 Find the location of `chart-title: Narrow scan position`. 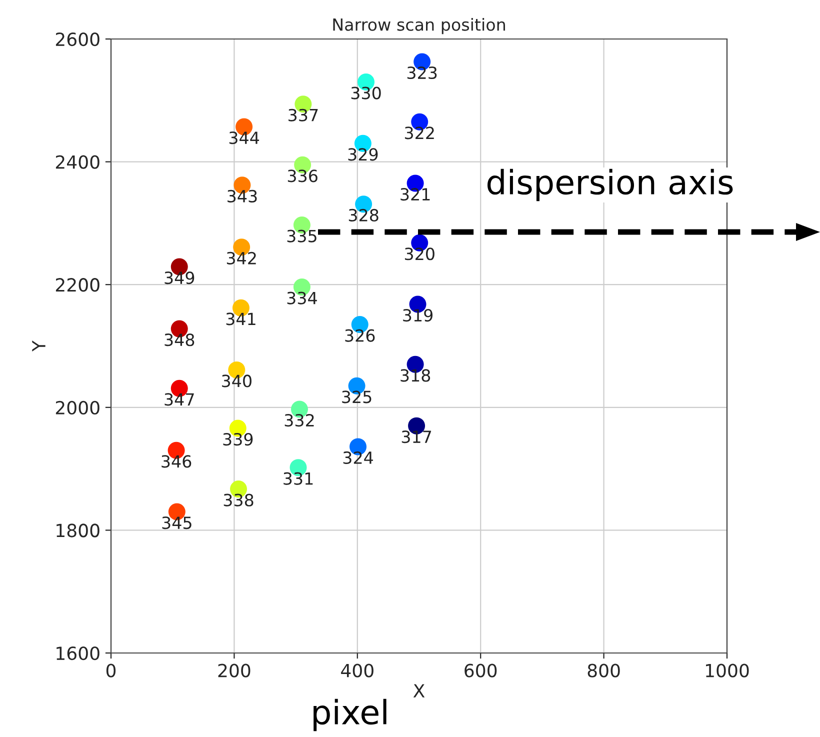

chart-title: Narrow scan position is located at coordinates (419, 26).